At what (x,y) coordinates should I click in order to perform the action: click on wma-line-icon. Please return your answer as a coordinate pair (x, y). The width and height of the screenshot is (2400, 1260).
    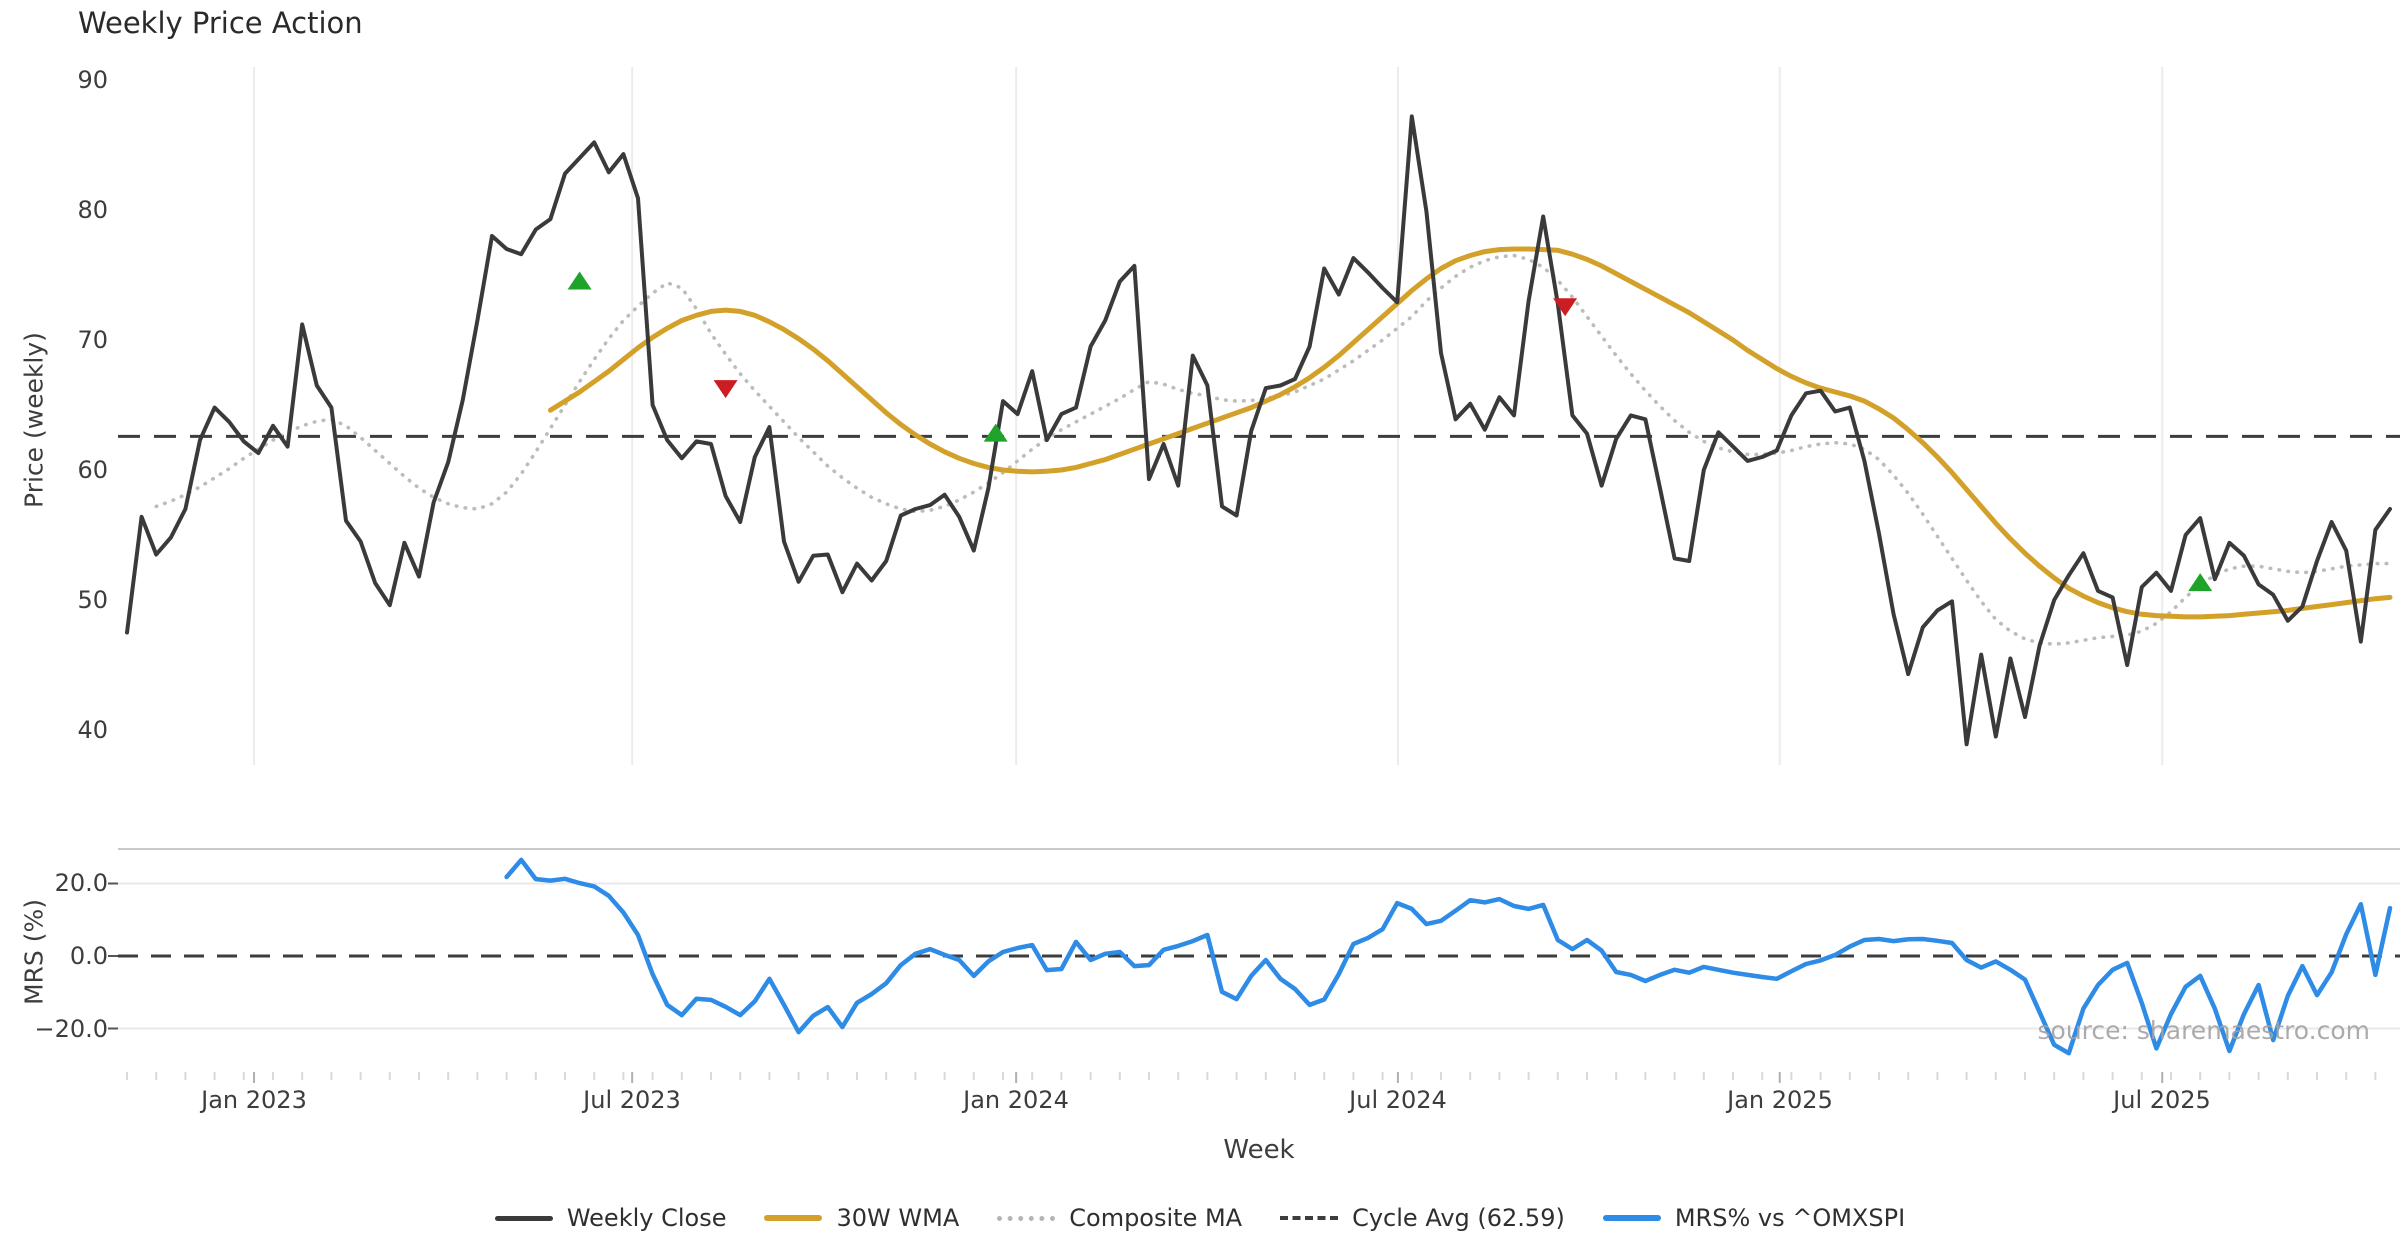
    Looking at the image, I should click on (793, 1218).